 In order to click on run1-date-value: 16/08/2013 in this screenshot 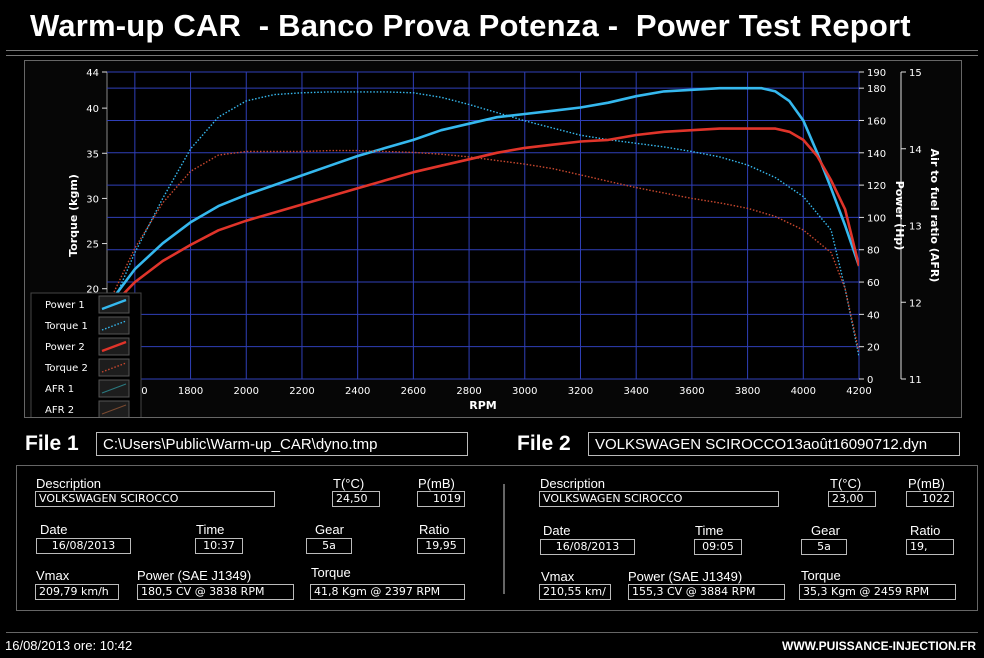, I will do `click(83, 546)`.